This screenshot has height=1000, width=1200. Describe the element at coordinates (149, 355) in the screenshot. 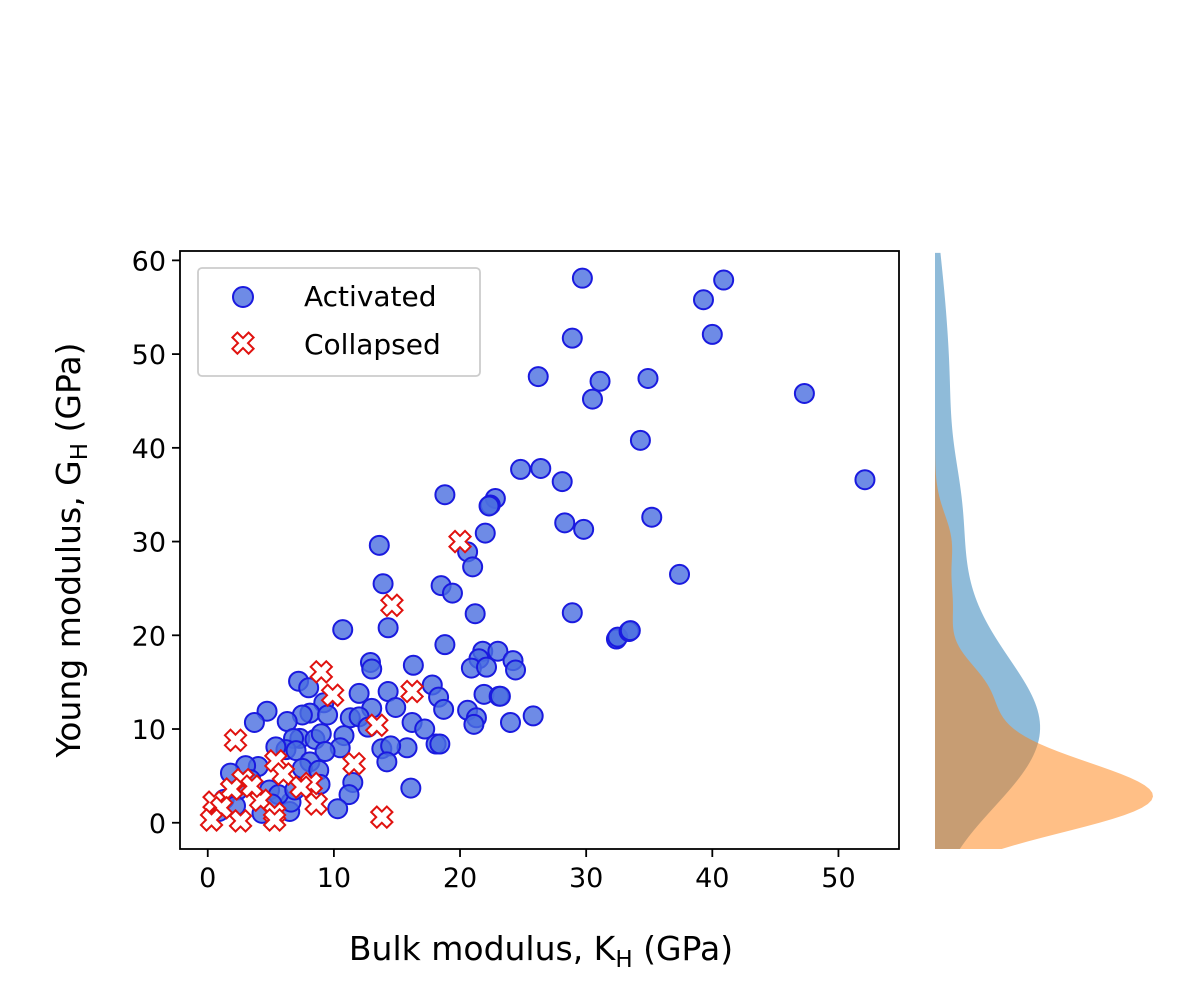

I see `y-tick-label: 50` at that location.